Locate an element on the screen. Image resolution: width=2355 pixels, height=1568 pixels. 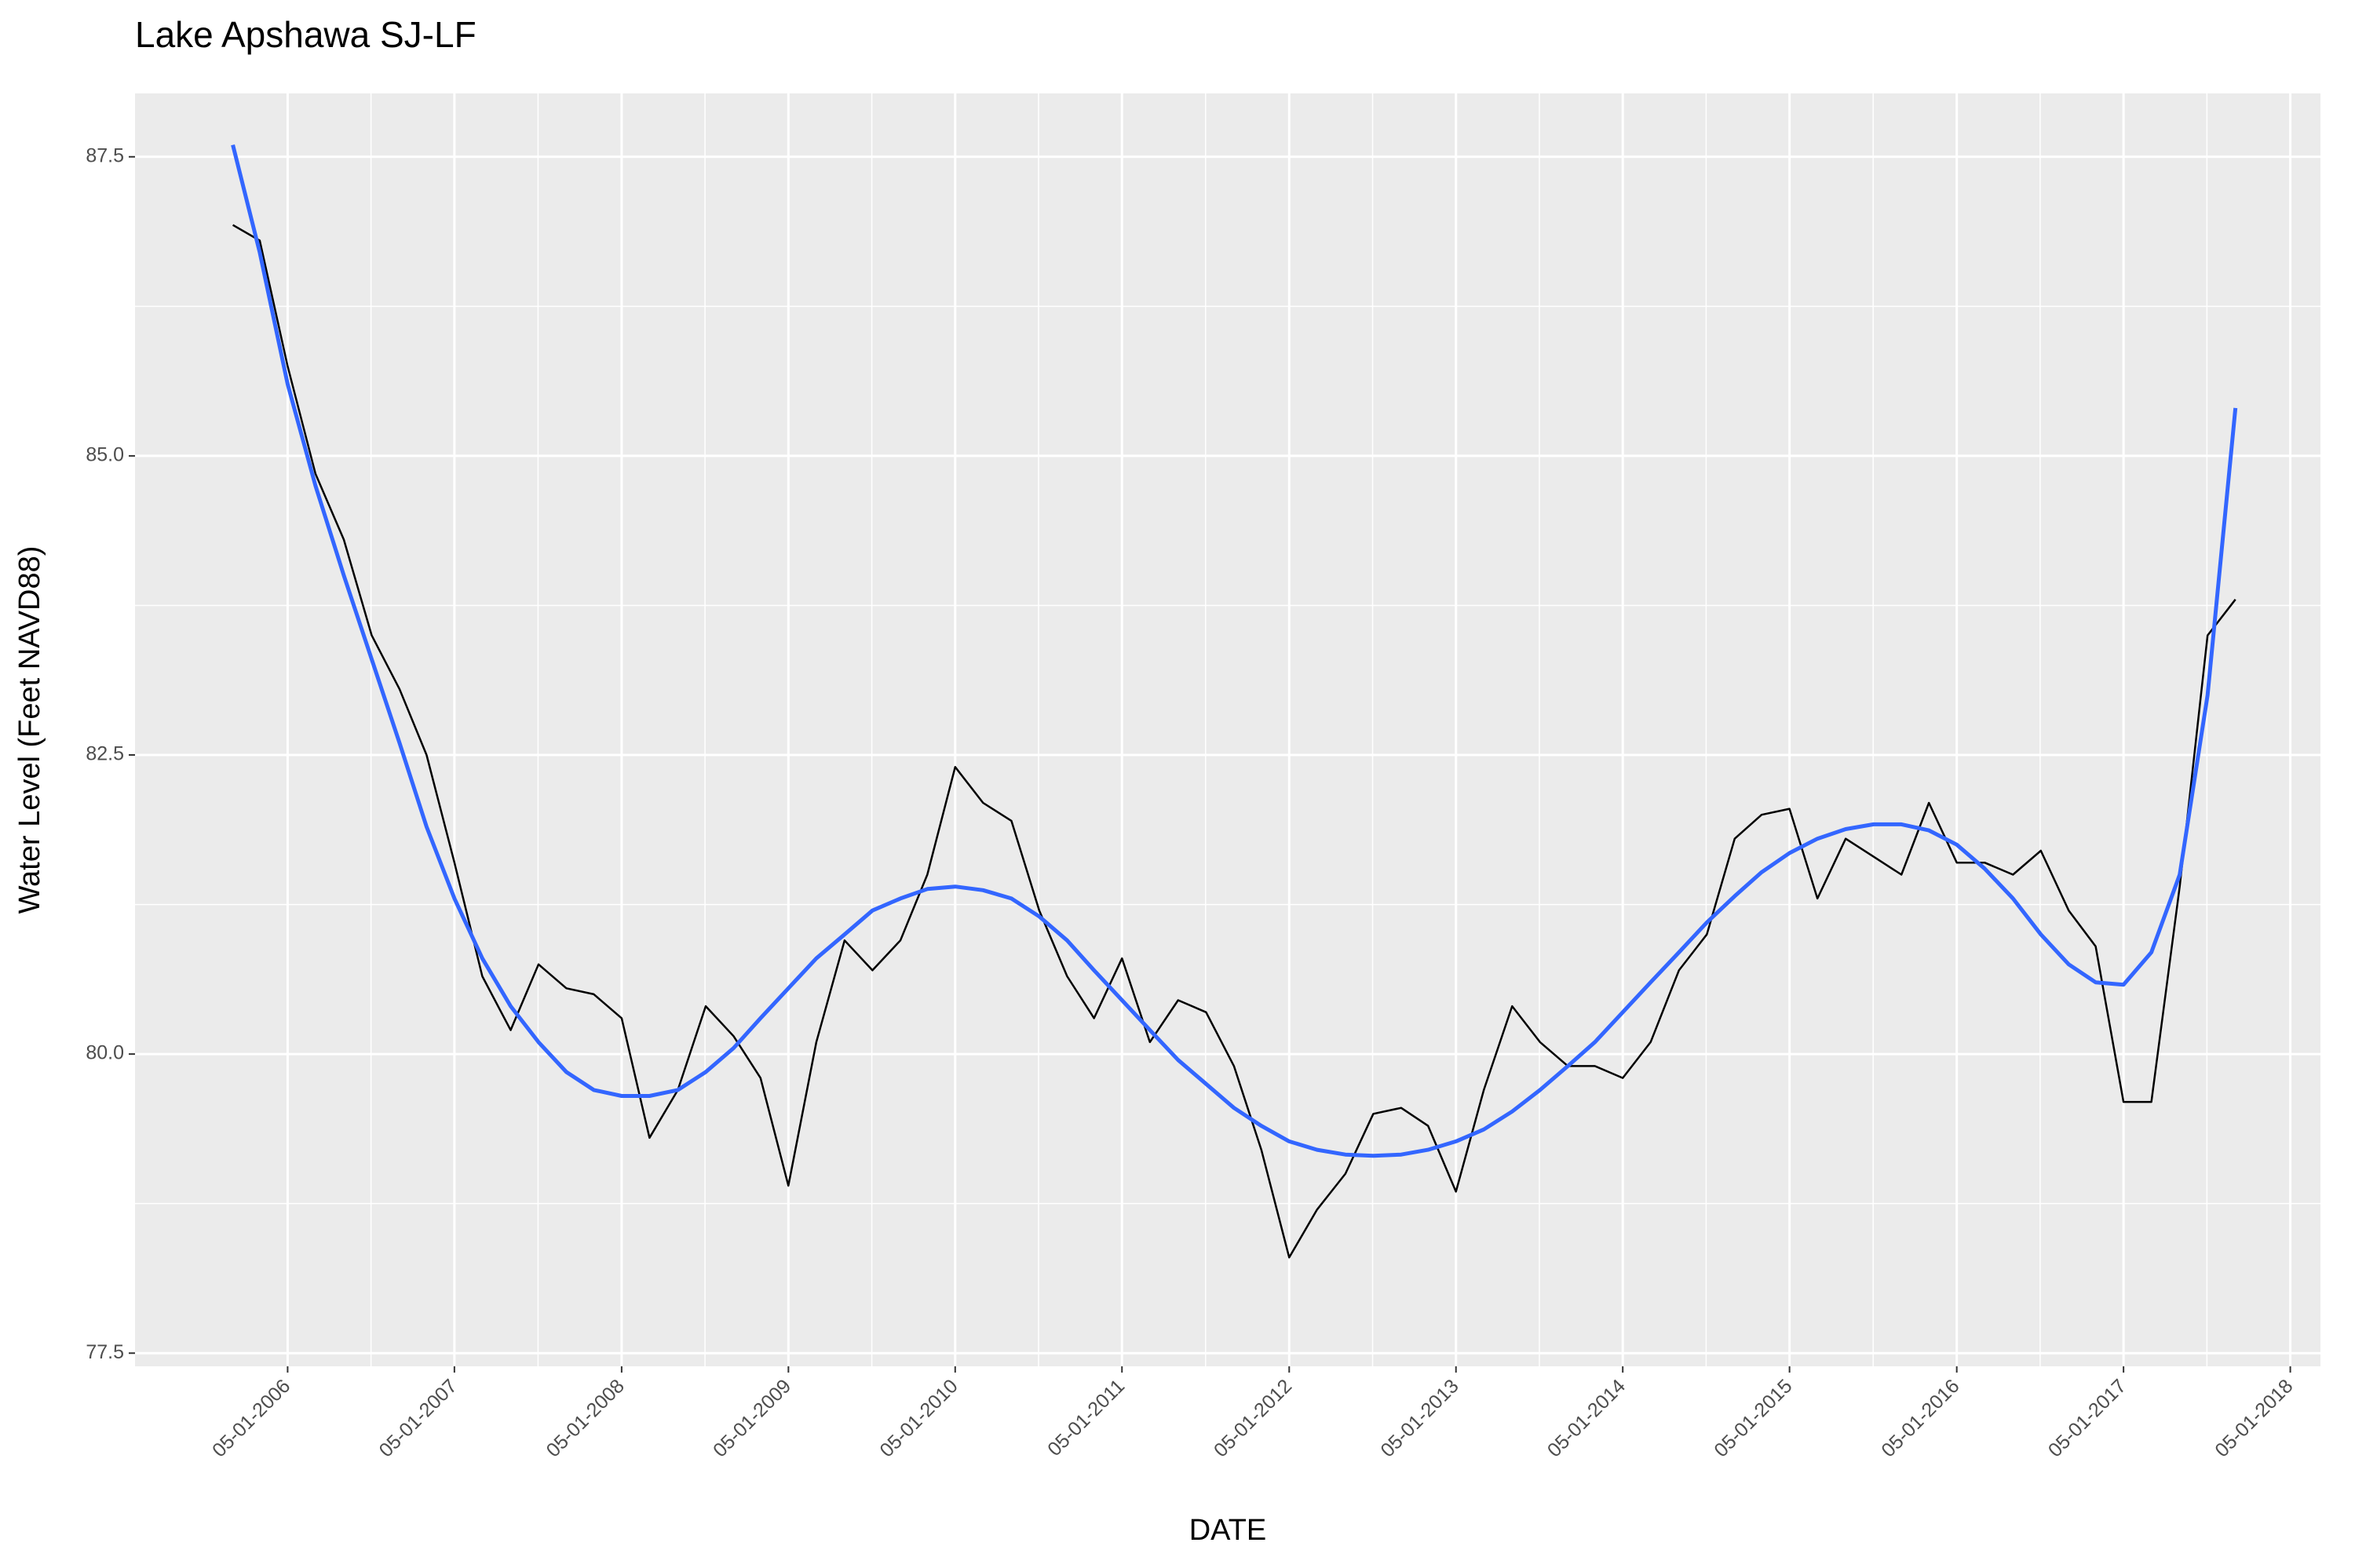
chart-title: Lake Apshawa SJ-LF is located at coordinates (305, 34).